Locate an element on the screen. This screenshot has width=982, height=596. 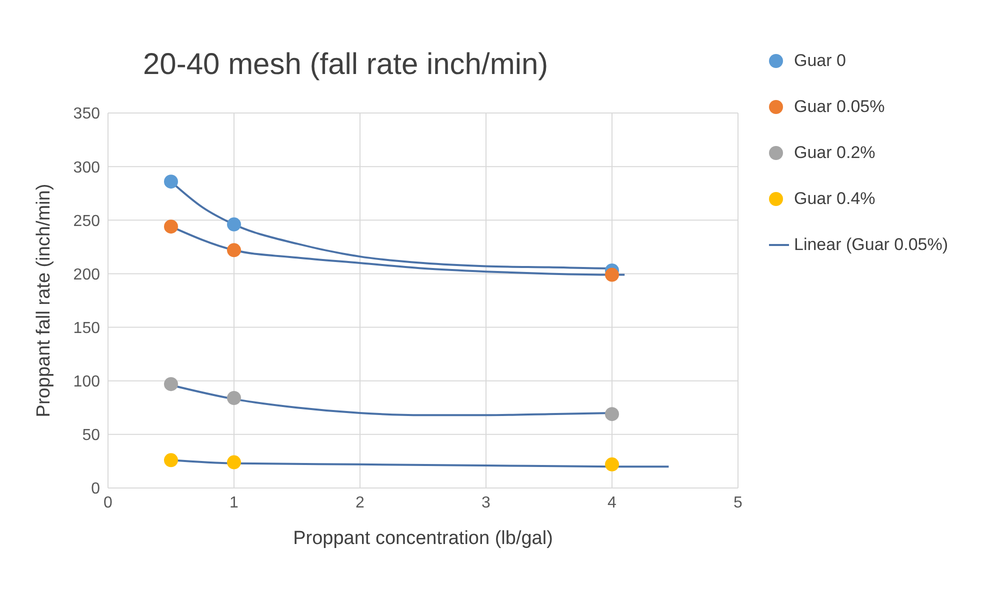
x-tick-label: 4 is located at coordinates (612, 503).